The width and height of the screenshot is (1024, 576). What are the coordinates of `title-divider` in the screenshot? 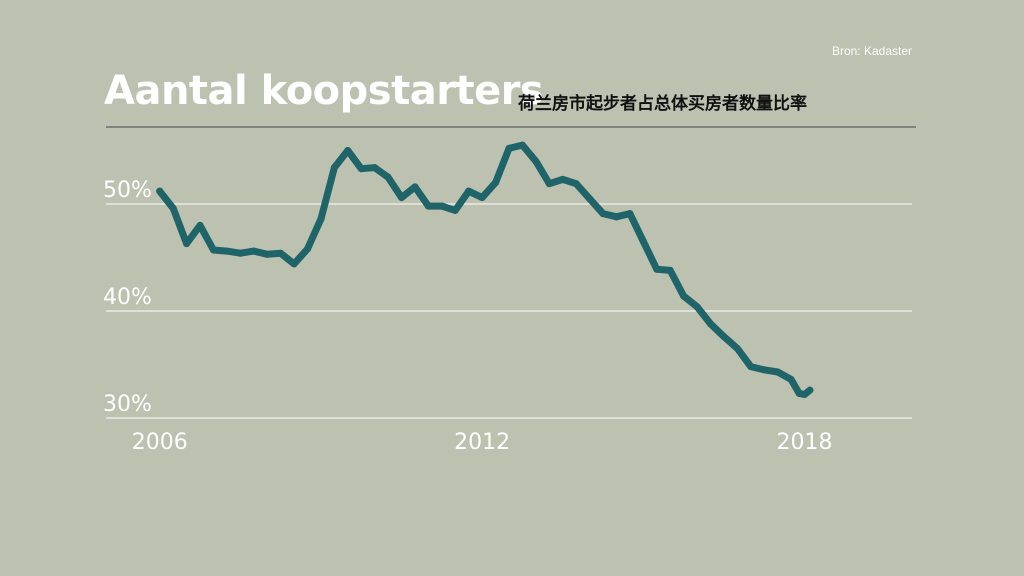 It's located at (511, 127).